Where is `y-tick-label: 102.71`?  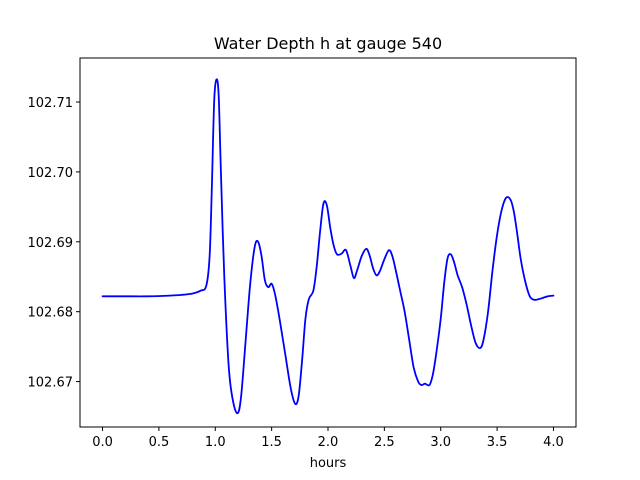 y-tick-label: 102.71 is located at coordinates (51, 103).